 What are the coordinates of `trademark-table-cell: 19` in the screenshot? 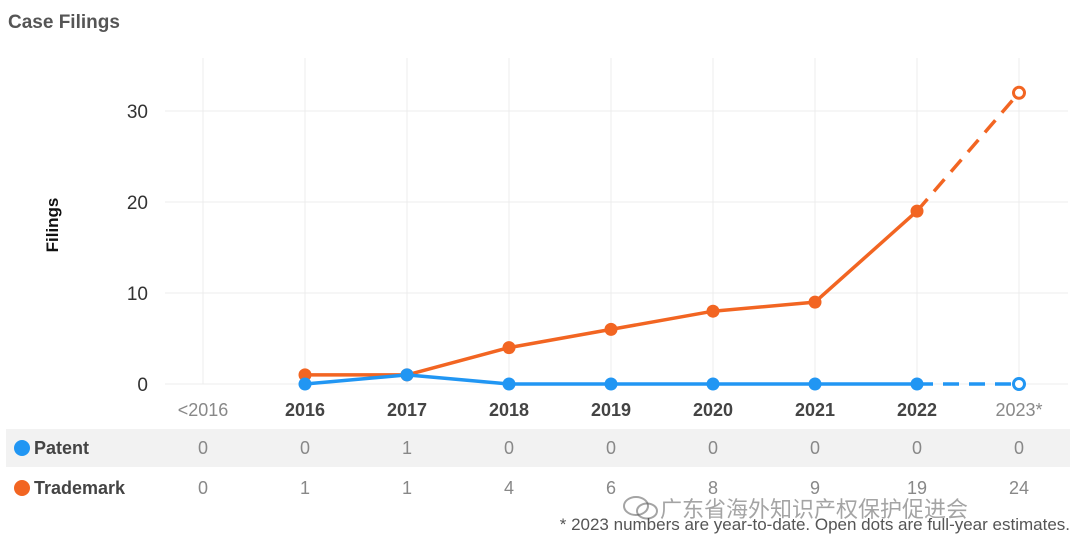 It's located at (917, 488).